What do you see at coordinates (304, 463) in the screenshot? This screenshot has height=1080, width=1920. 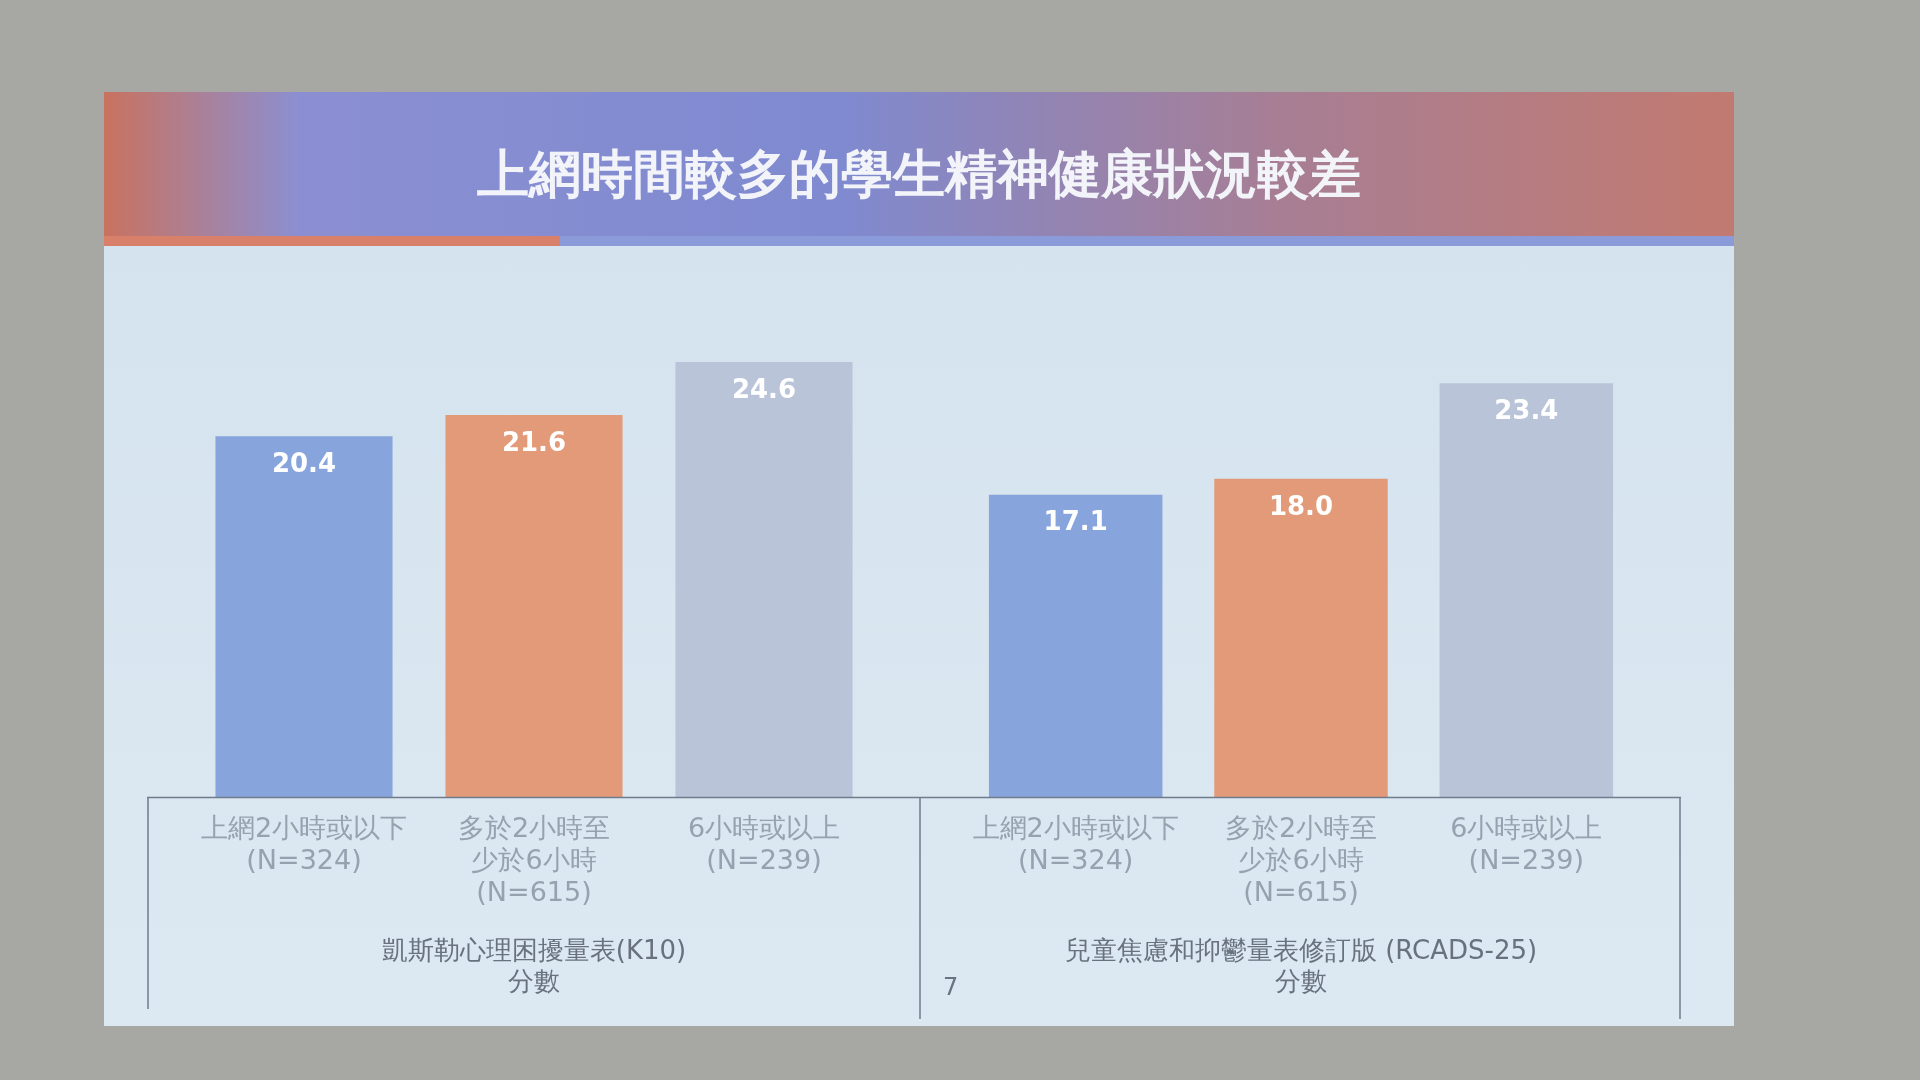 I see `data-label: 20.4` at bounding box center [304, 463].